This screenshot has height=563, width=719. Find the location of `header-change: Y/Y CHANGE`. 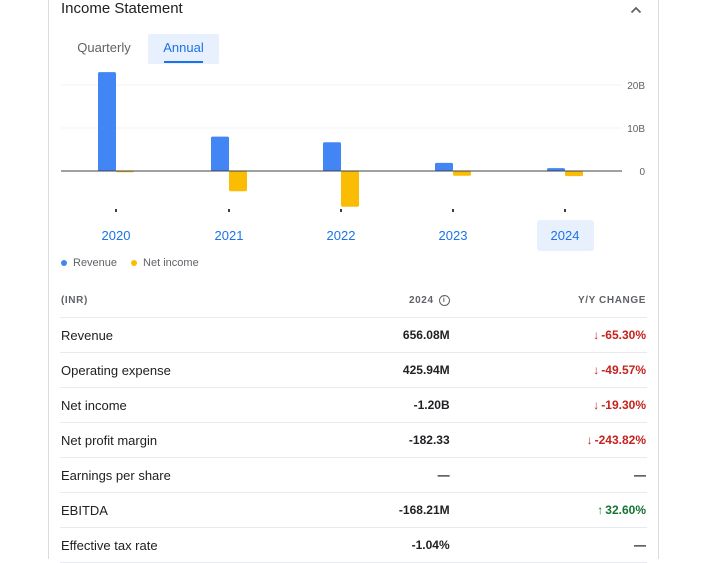

header-change: Y/Y CHANGE is located at coordinates (548, 301).